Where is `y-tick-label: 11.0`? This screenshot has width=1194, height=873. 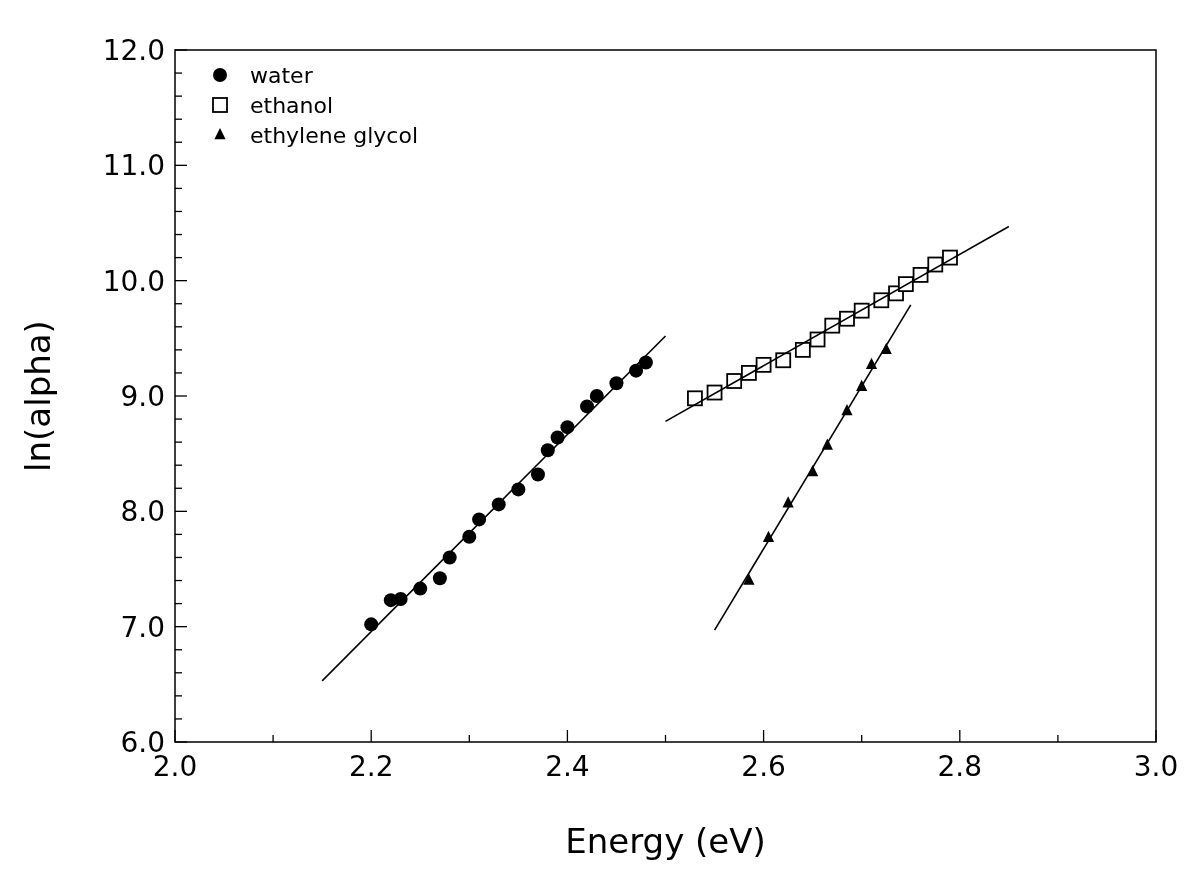
y-tick-label: 11.0 is located at coordinates (133, 166).